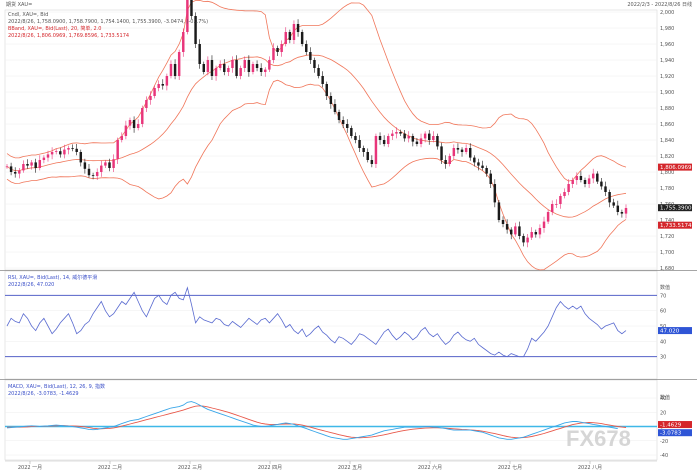 This screenshot has width=697, height=471. I want to click on last-price-label: 1,755.3900, so click(676, 209).